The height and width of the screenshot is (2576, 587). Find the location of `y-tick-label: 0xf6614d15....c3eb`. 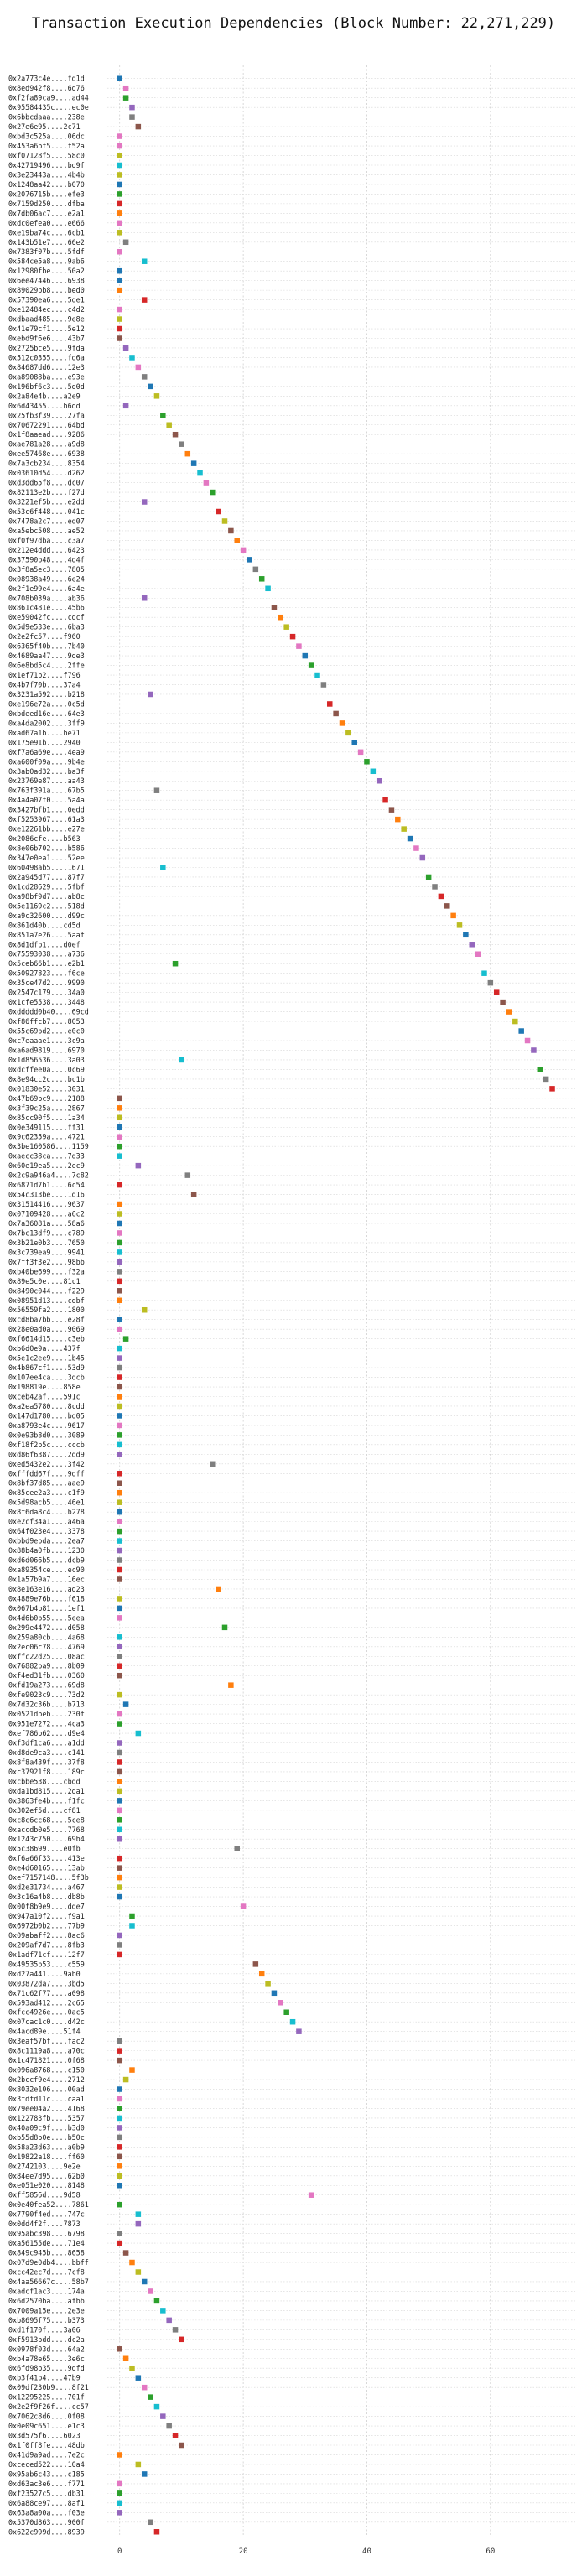

y-tick-label: 0xf6614d15....c3eb is located at coordinates (46, 1339).